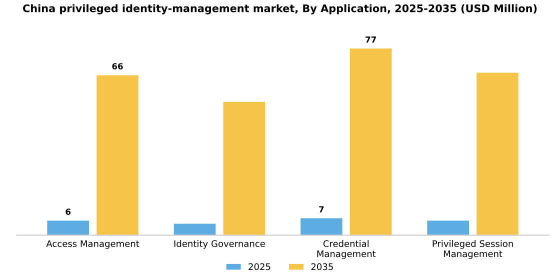 This screenshot has width=560, height=280. What do you see at coordinates (93, 244) in the screenshot?
I see `x-tick-label: Access Management` at bounding box center [93, 244].